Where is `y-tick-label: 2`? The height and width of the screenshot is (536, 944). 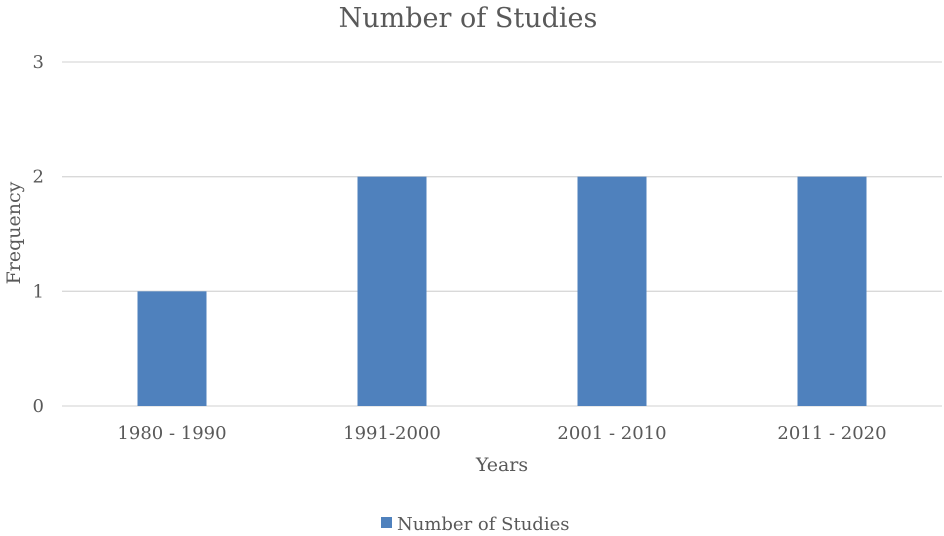
y-tick-label: 2 is located at coordinates (38, 177).